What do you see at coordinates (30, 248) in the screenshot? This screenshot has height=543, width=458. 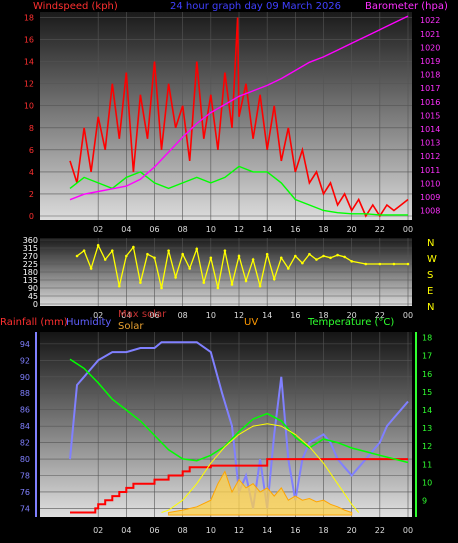 I see `y-tick-label: 315` at bounding box center [30, 248].